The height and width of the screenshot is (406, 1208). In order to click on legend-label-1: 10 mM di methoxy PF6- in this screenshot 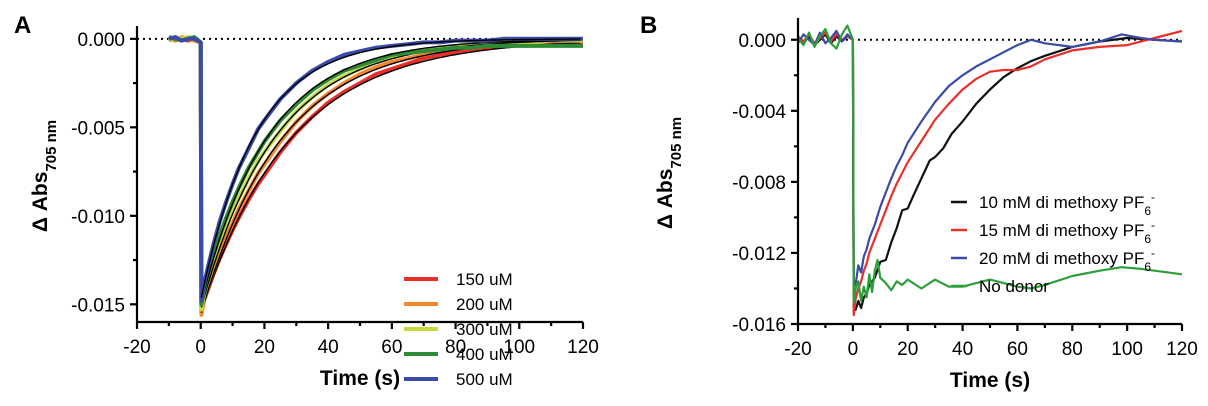, I will do `click(1067, 204)`.